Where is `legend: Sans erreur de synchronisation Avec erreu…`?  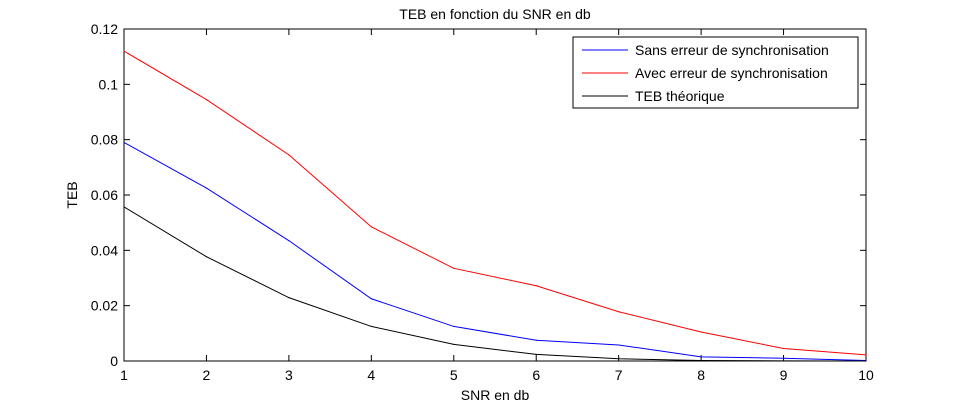
legend: Sans erreur de synchronisation Avec erreu… is located at coordinates (715, 72).